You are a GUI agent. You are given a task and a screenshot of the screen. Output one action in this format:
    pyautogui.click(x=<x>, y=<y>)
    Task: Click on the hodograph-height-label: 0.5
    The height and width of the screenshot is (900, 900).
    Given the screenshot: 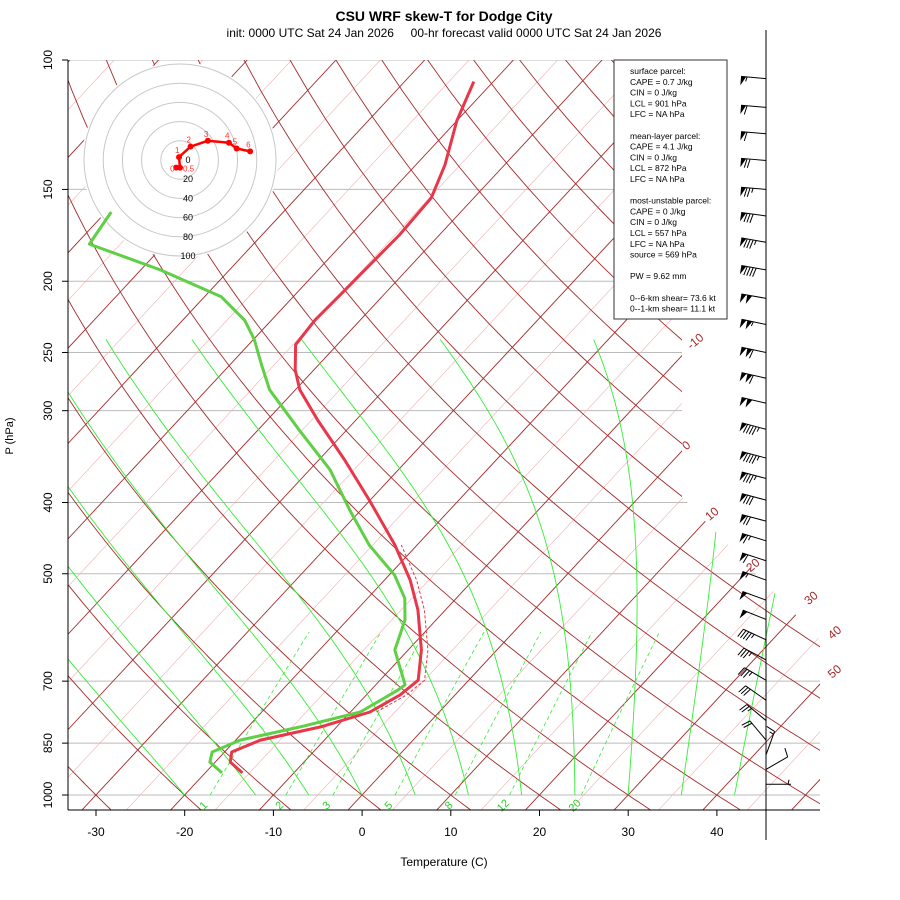 What is the action you would take?
    pyautogui.click(x=189, y=169)
    